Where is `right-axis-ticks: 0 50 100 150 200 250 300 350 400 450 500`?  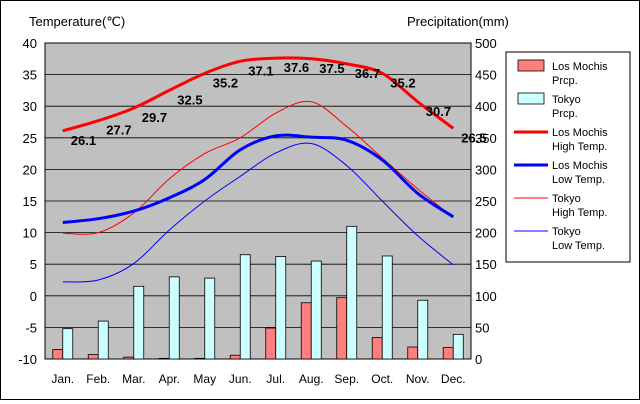
right-axis-ticks: 0 50 100 150 200 250 300 350 400 450 500 is located at coordinates (486, 201).